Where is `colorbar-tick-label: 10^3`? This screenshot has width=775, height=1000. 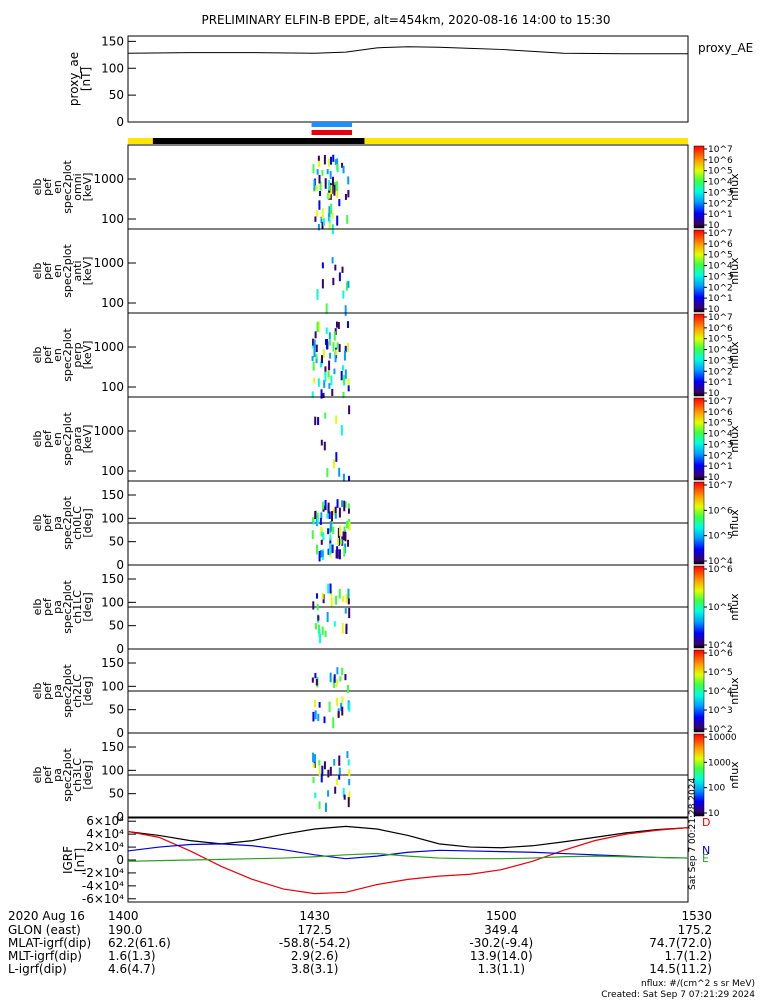
colorbar-tick-label: 10^3 is located at coordinates (720, 445).